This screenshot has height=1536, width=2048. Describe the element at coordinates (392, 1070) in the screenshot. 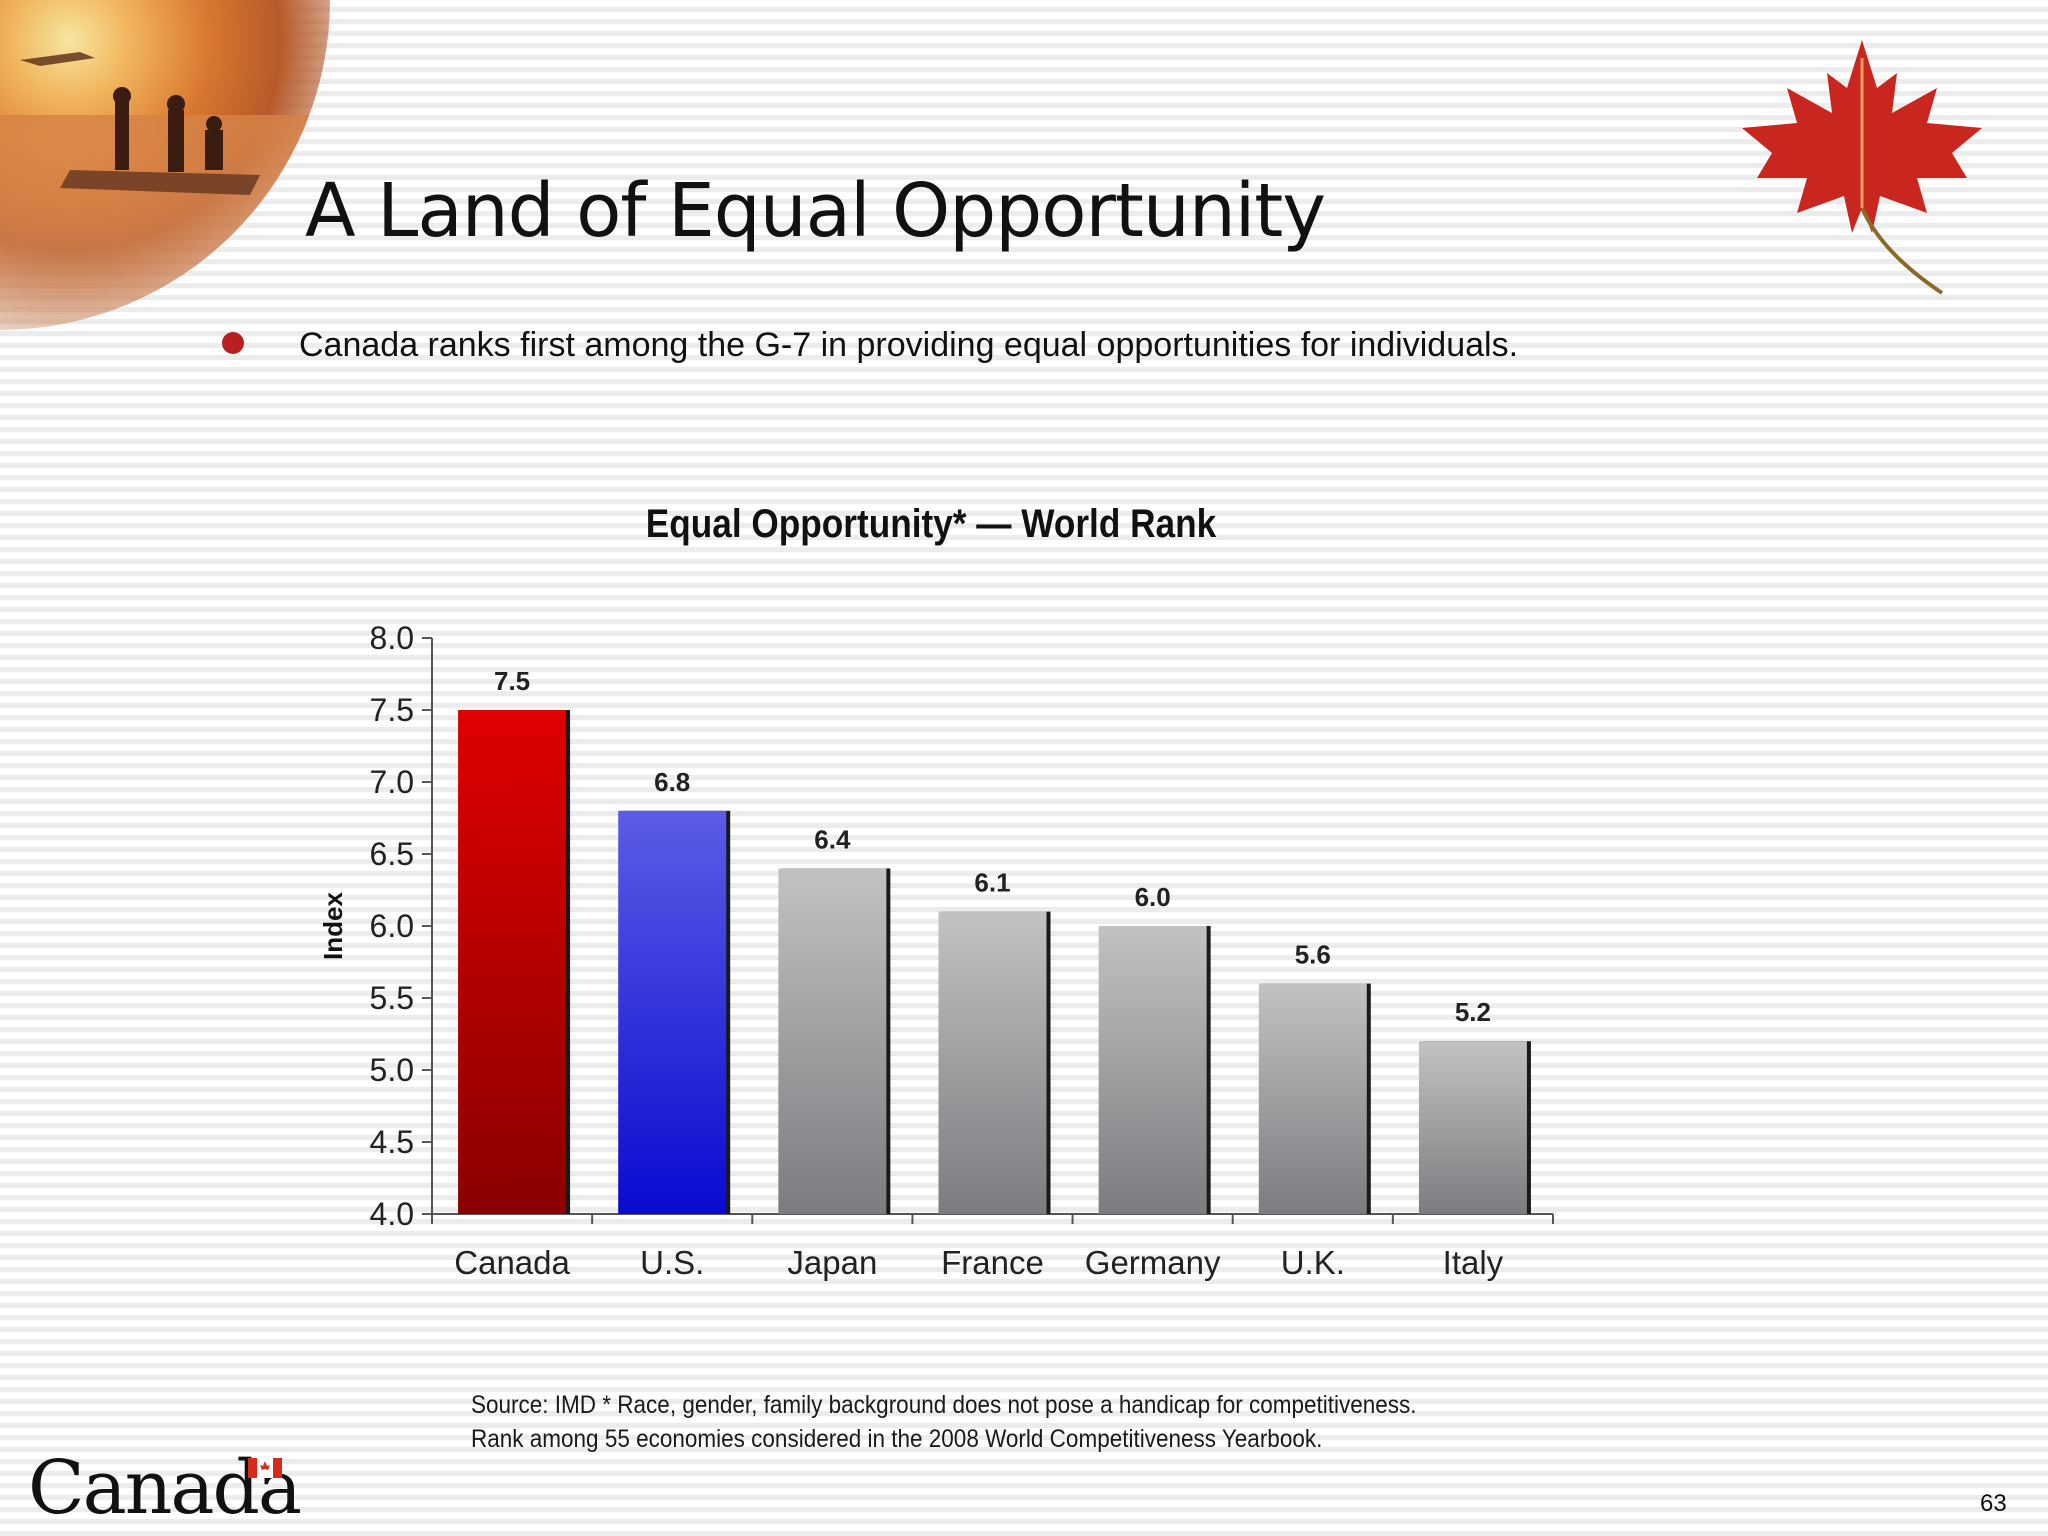

I see `y-tick-label: 5.0` at that location.